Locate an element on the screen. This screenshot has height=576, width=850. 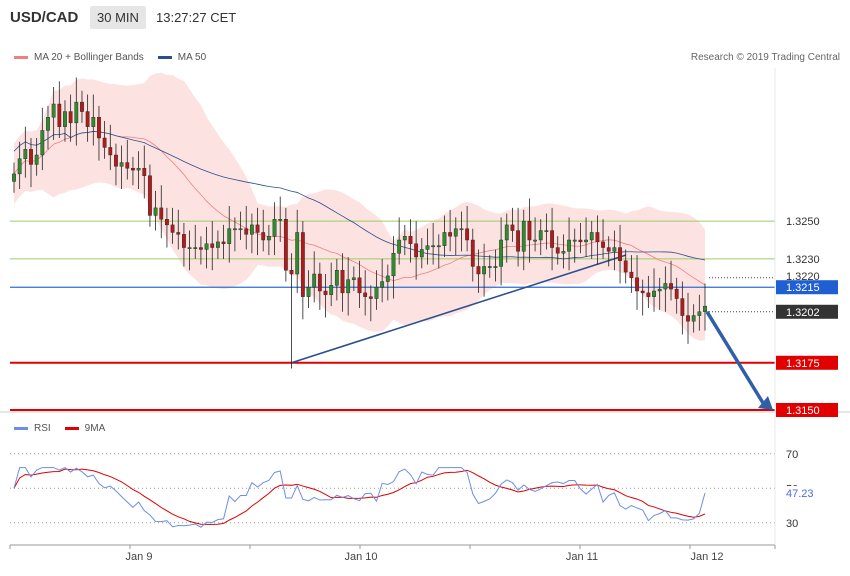
time-label: 13:27:27 CET is located at coordinates (196, 17).